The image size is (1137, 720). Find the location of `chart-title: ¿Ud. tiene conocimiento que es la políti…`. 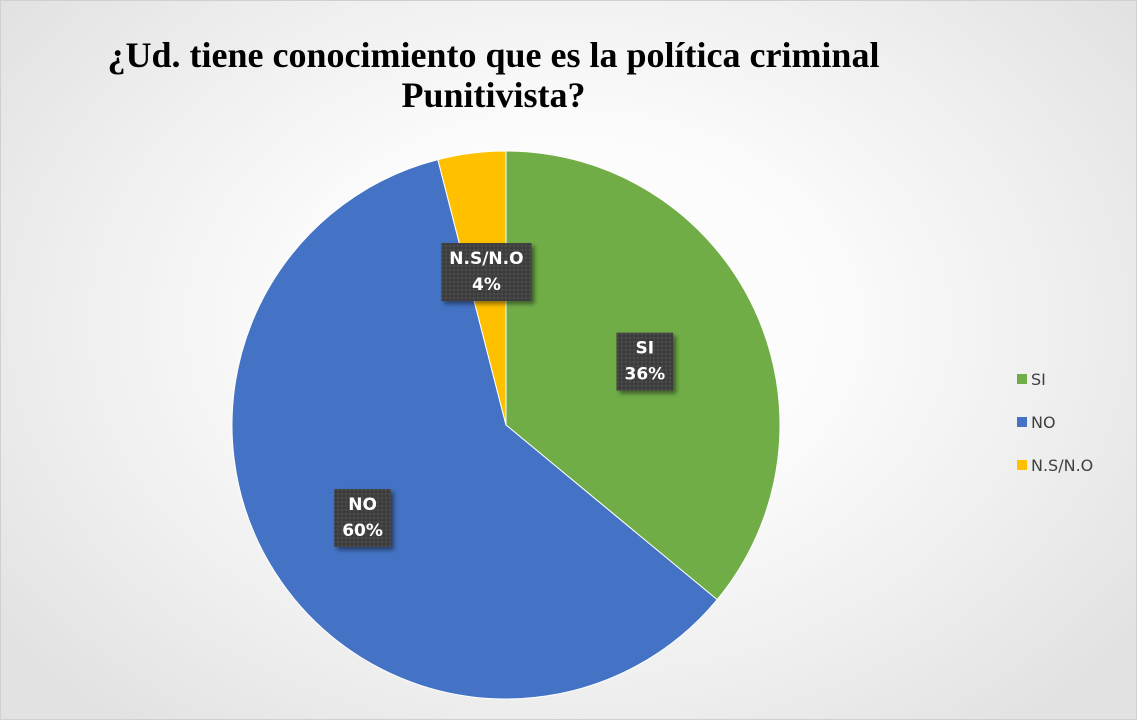

chart-title: ¿Ud. tiene conocimiento que es la políti… is located at coordinates (493, 75).